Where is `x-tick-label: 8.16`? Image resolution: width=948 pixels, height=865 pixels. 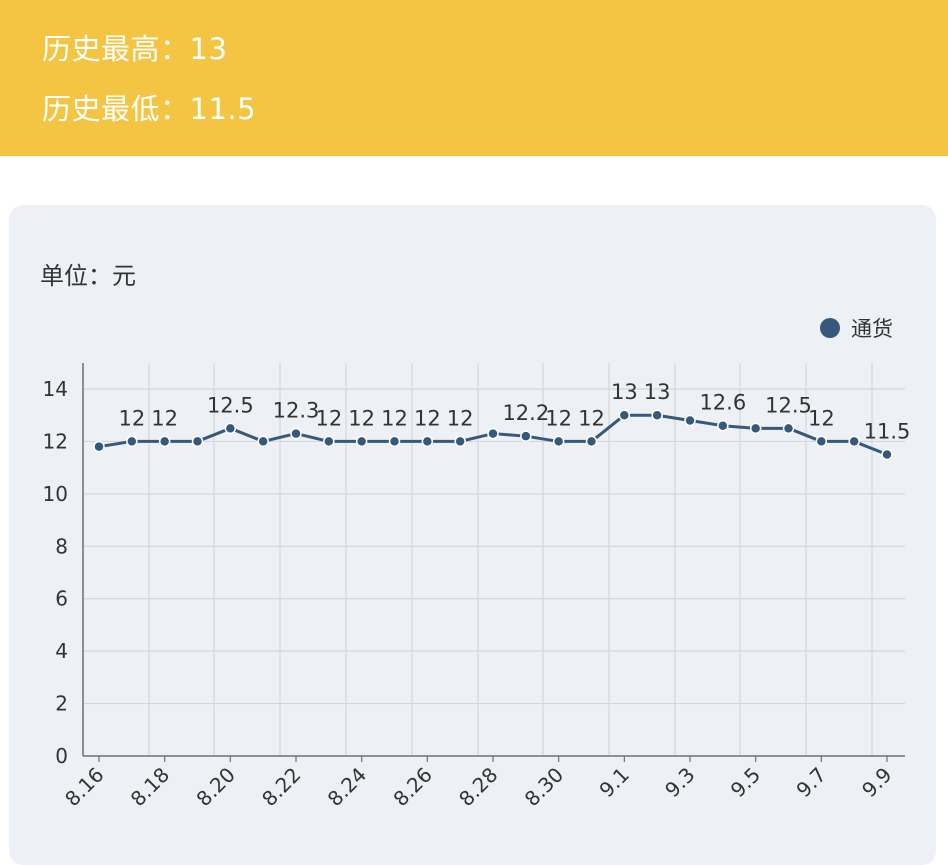
x-tick-label: 8.16 is located at coordinates (84, 787).